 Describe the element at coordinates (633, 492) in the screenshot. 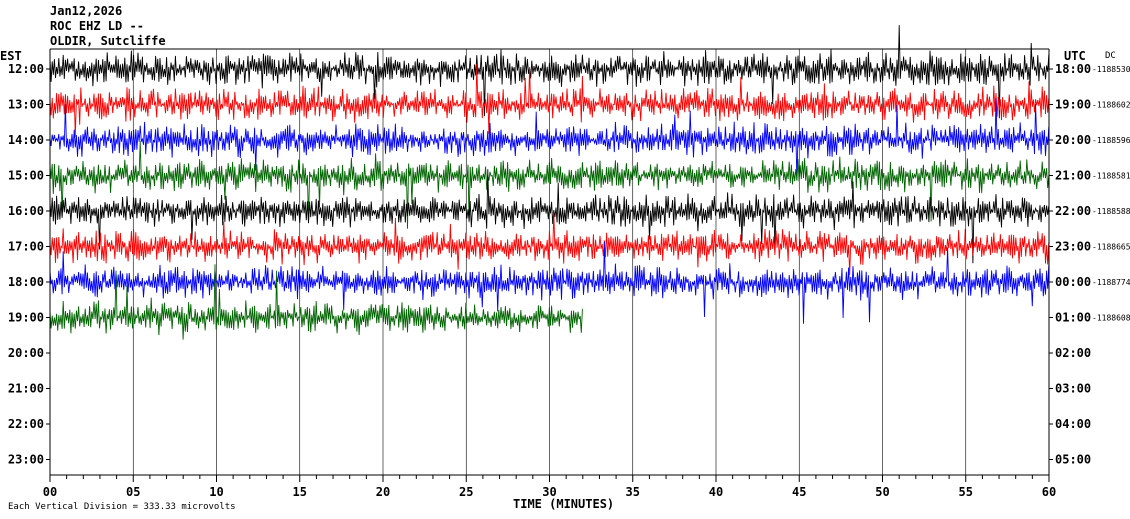

I see `x-tick-label-35: 35` at that location.